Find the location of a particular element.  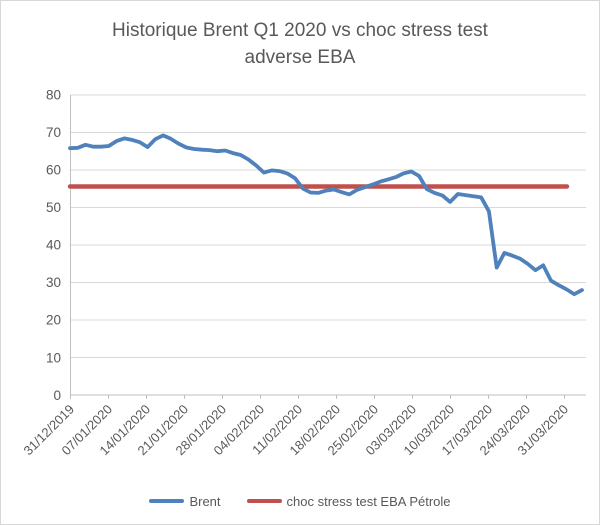

y-axis-label: 30 is located at coordinates (53, 282).